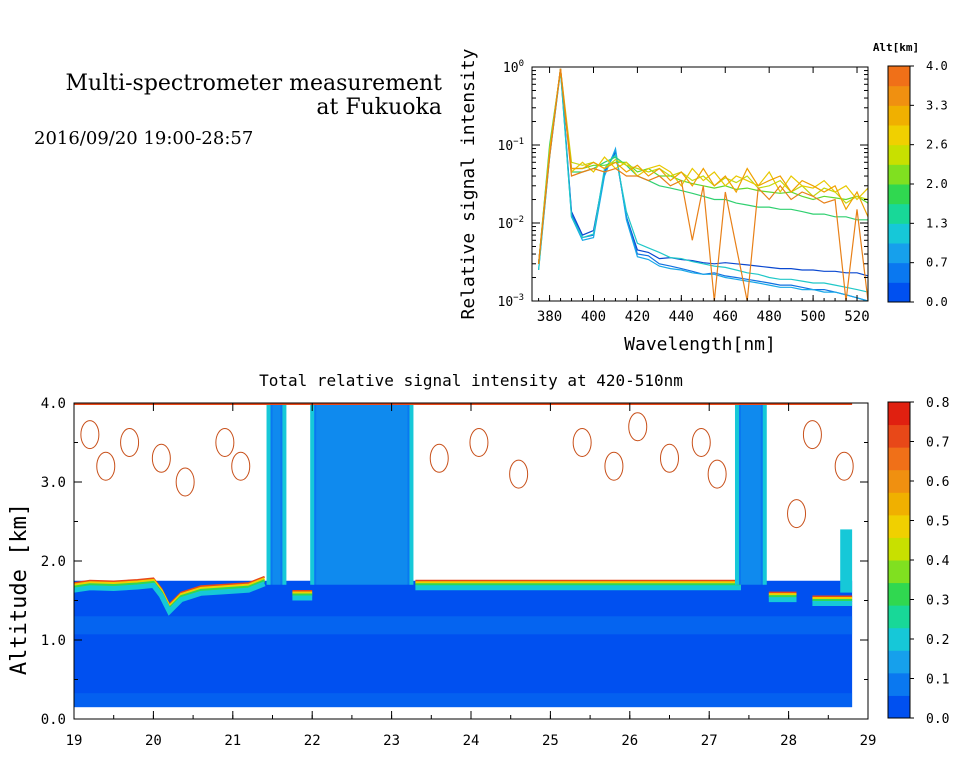  Describe the element at coordinates (700, 344) in the screenshot. I see `spectrum-x-label: Wavelength[nm]` at that location.